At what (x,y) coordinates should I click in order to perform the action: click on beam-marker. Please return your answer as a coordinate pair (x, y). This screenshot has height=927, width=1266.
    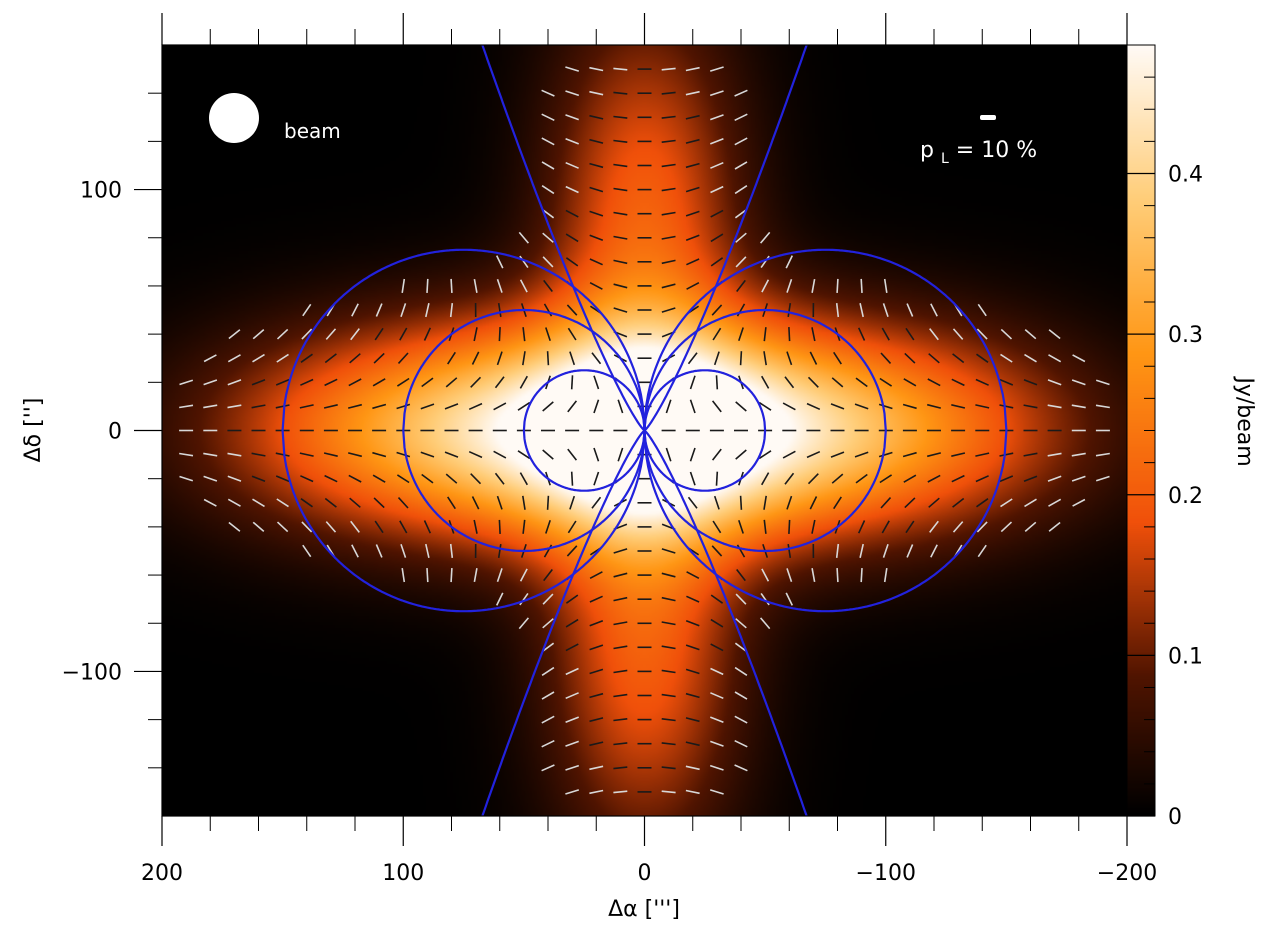
    Looking at the image, I should click on (234, 118).